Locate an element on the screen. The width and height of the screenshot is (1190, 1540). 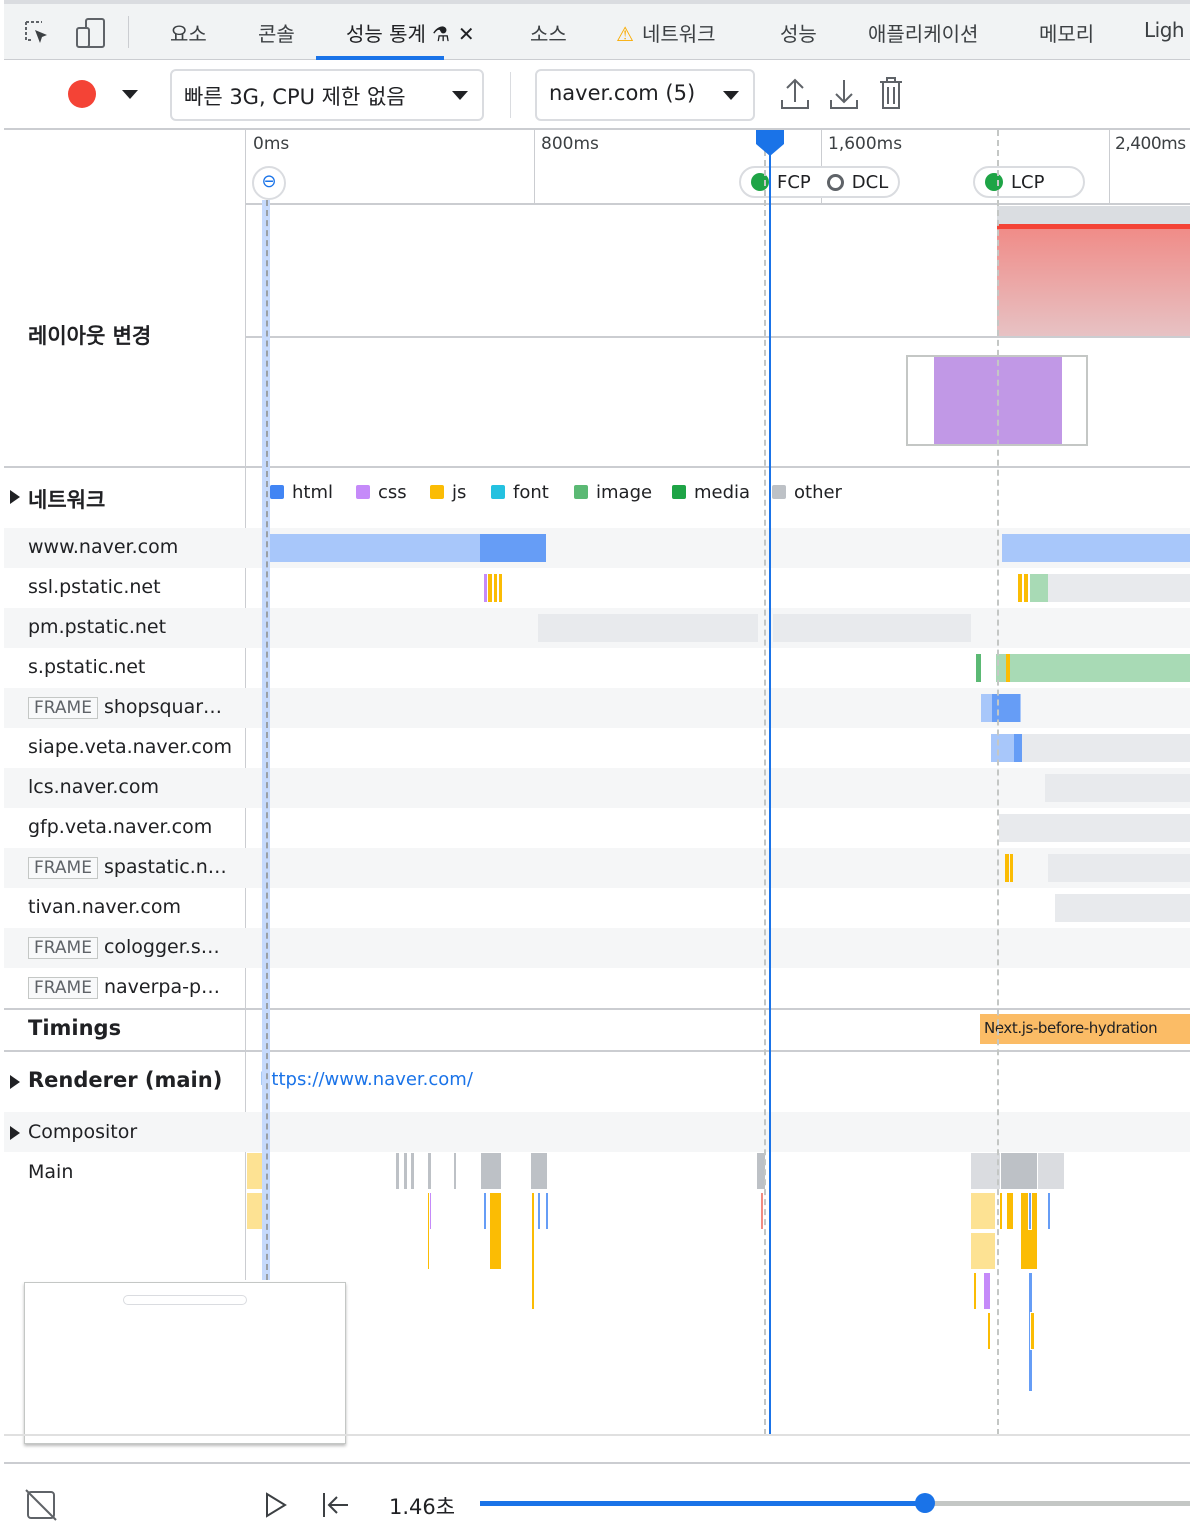
record-button is located at coordinates (82, 94).